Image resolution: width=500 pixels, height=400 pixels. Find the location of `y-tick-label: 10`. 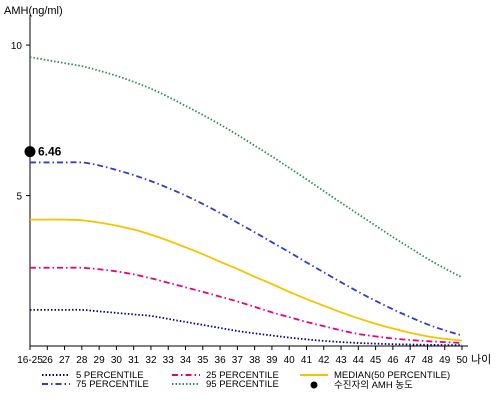

y-tick-label: 10 is located at coordinates (17, 46).